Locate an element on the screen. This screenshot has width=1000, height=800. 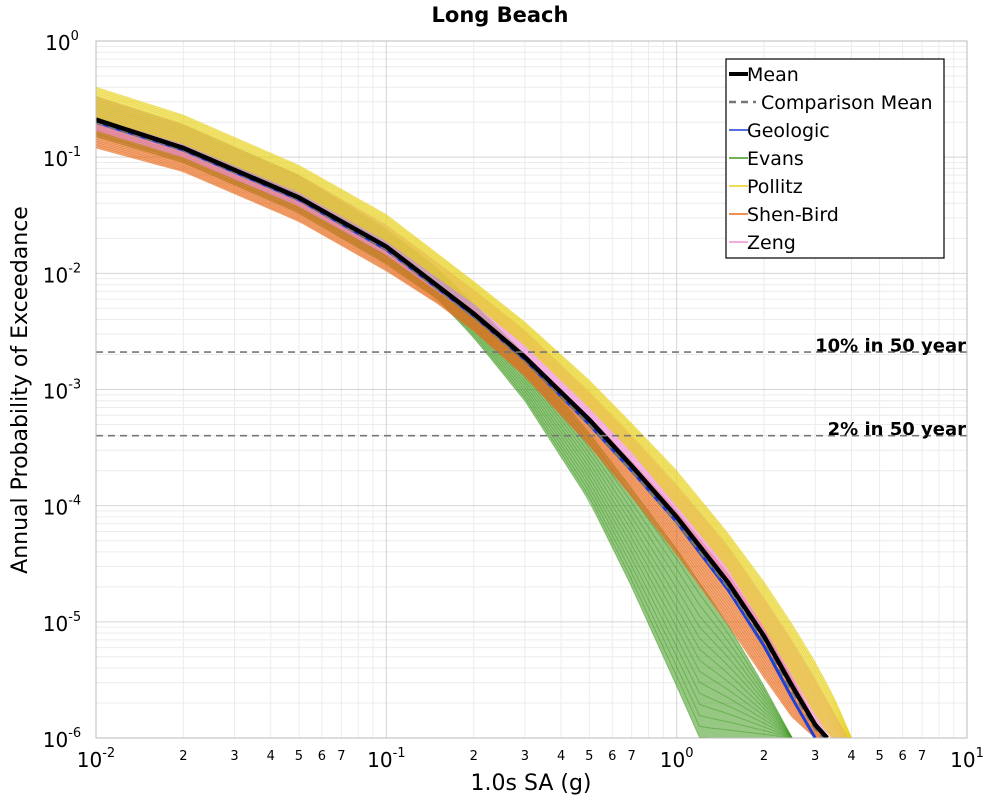
reference-line-label: 10% in 50 year is located at coordinates (890, 346).